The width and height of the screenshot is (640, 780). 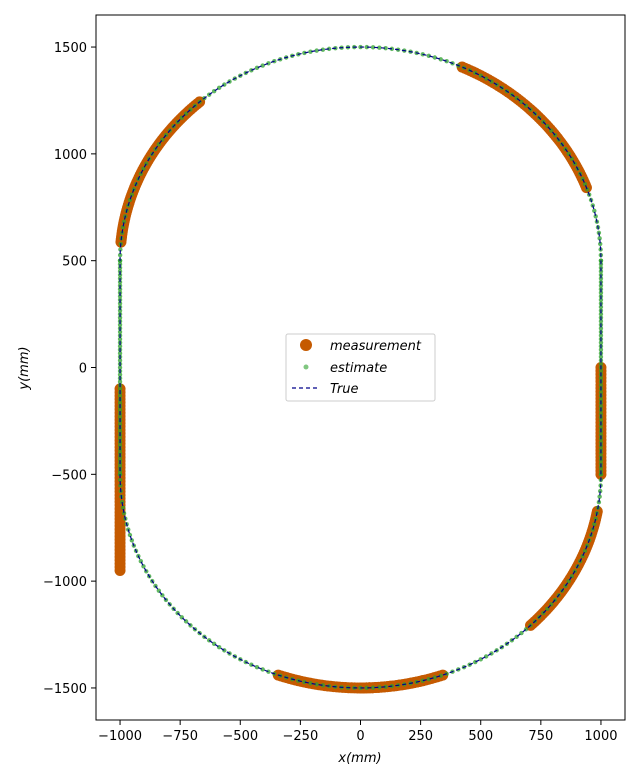 What do you see at coordinates (180, 736) in the screenshot?
I see `x-tick-label: −750` at bounding box center [180, 736].